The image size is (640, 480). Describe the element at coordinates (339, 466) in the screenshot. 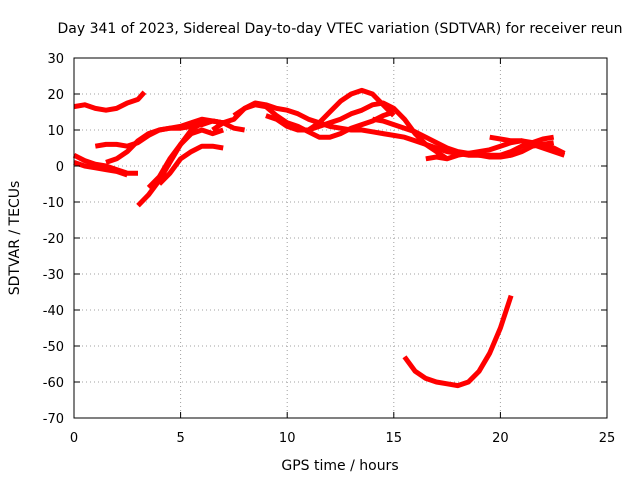

I see `x-axis-label: GPS time / hours` at that location.